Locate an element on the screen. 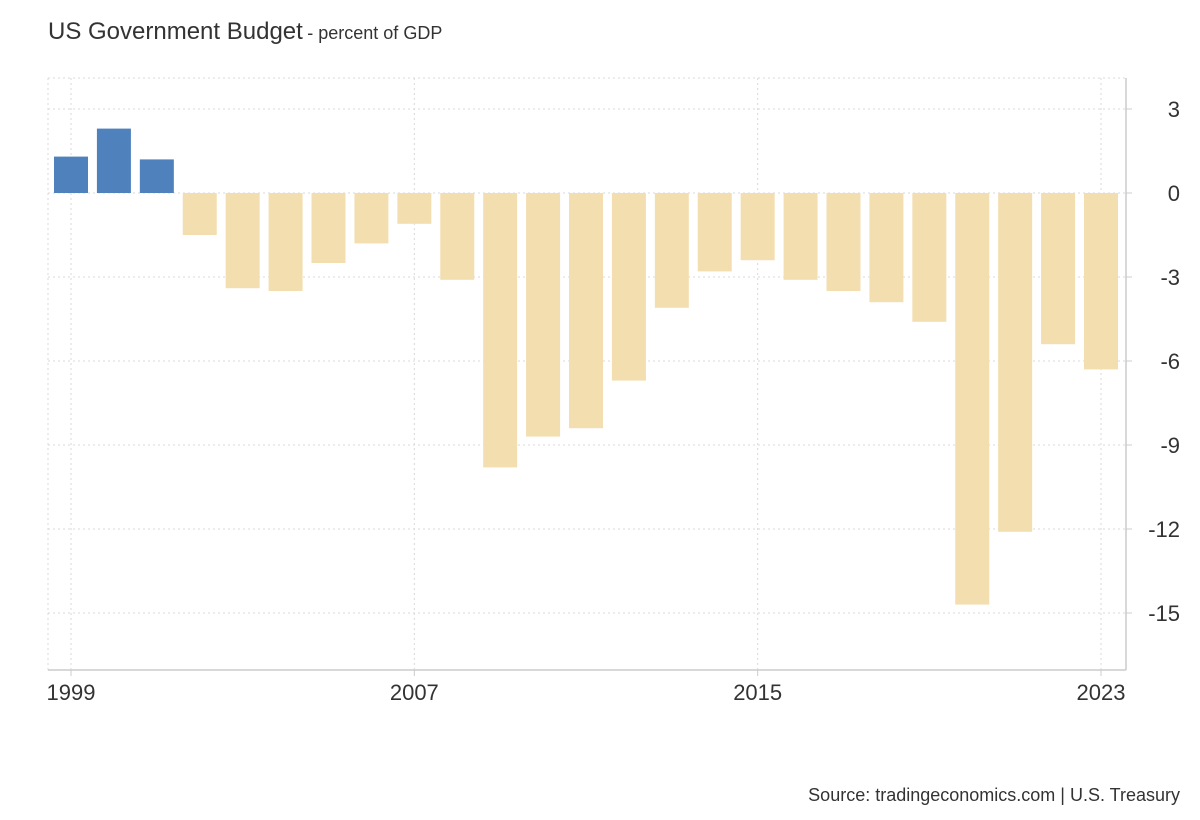 The height and width of the screenshot is (820, 1200). bar-2007 is located at coordinates (414, 208).